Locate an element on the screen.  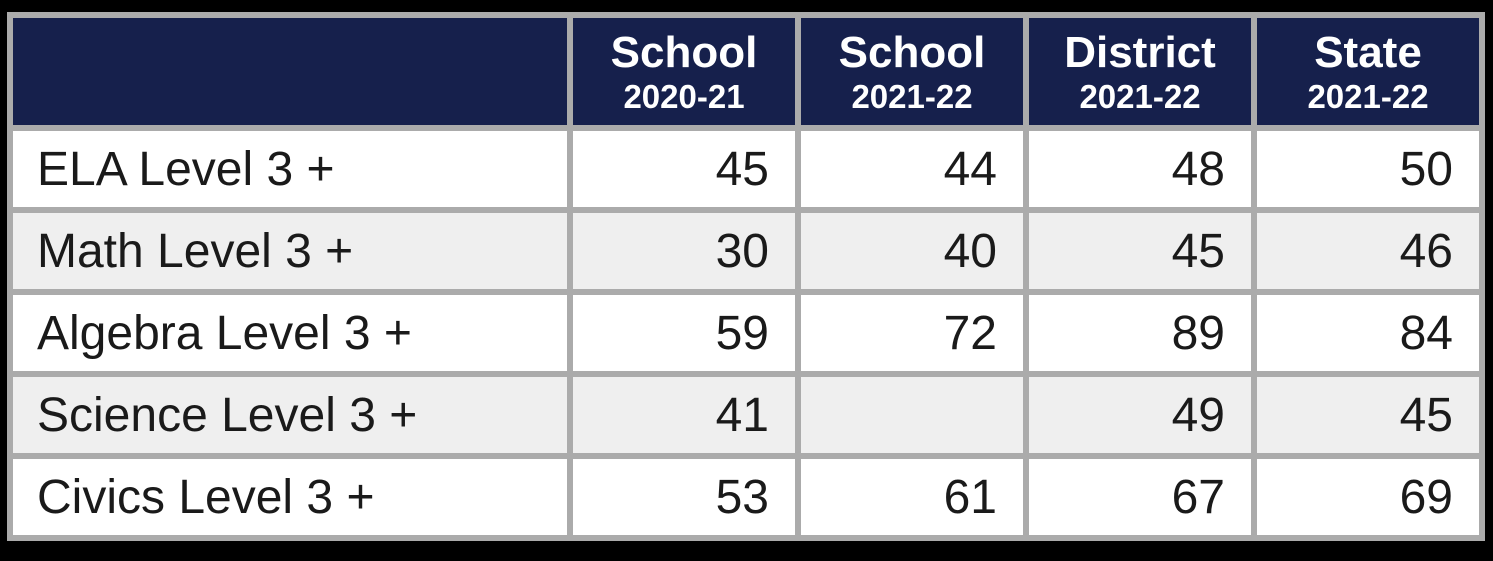
row-label: Science Level 3 + is located at coordinates (290, 415).